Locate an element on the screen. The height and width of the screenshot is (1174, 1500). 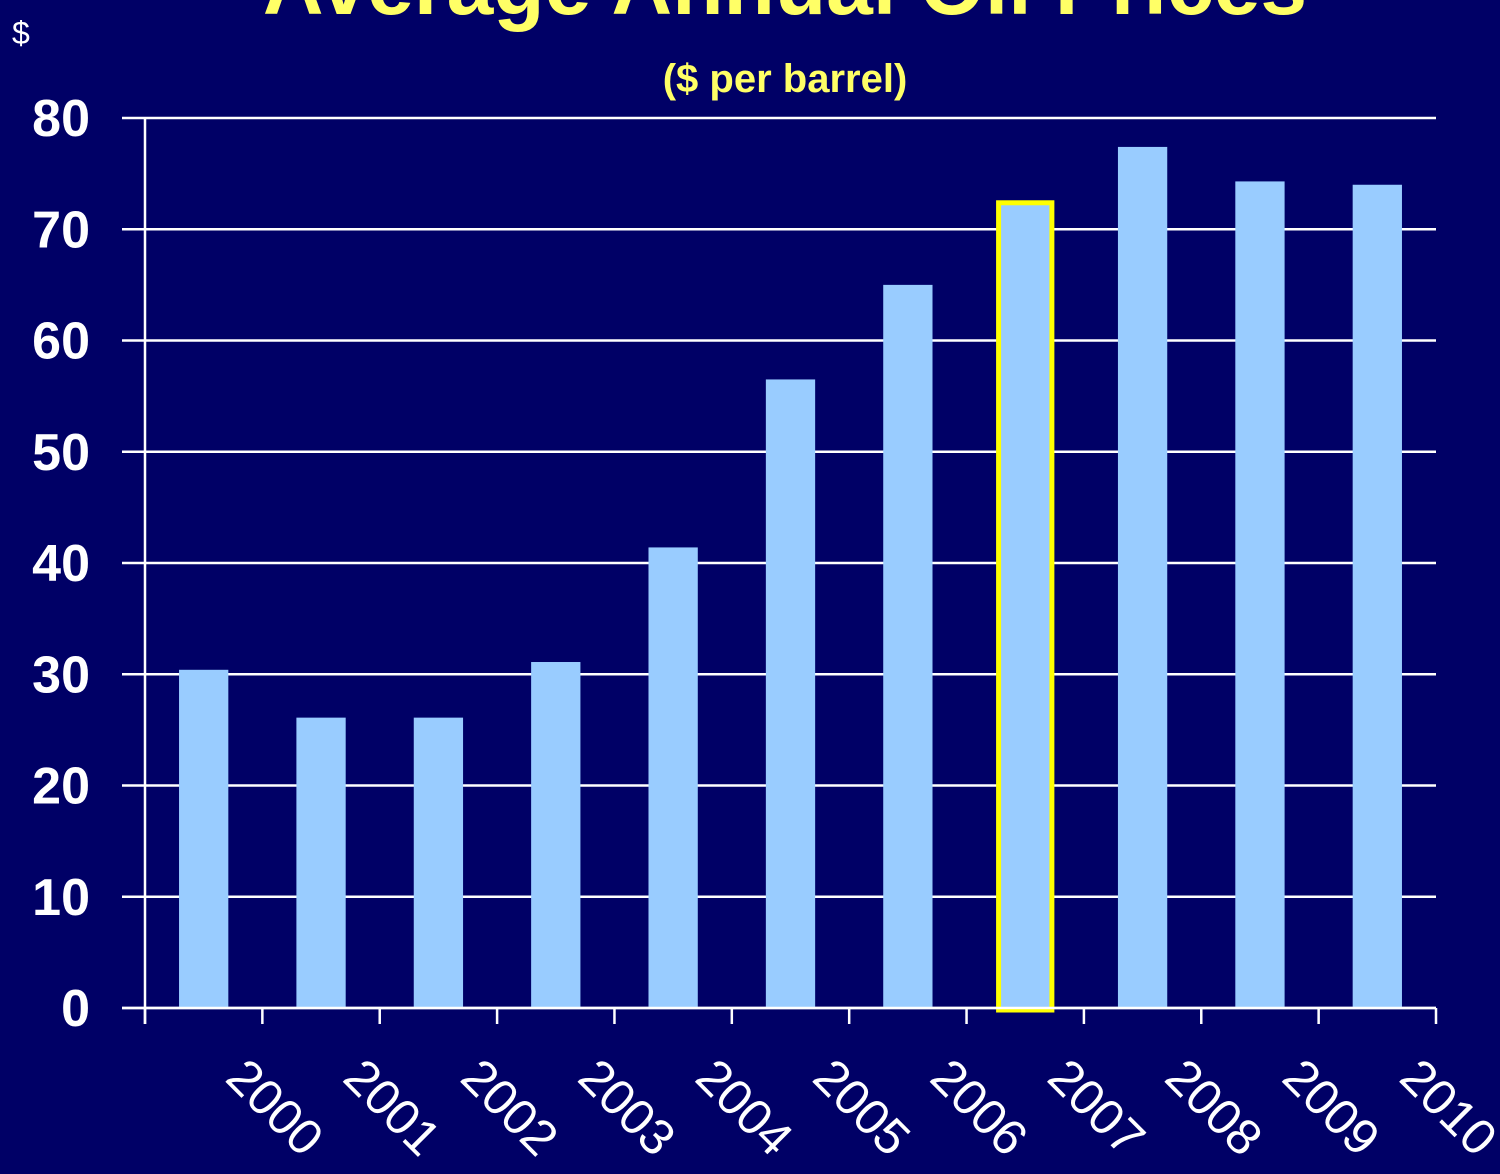
bar-2010 is located at coordinates (1377, 596).